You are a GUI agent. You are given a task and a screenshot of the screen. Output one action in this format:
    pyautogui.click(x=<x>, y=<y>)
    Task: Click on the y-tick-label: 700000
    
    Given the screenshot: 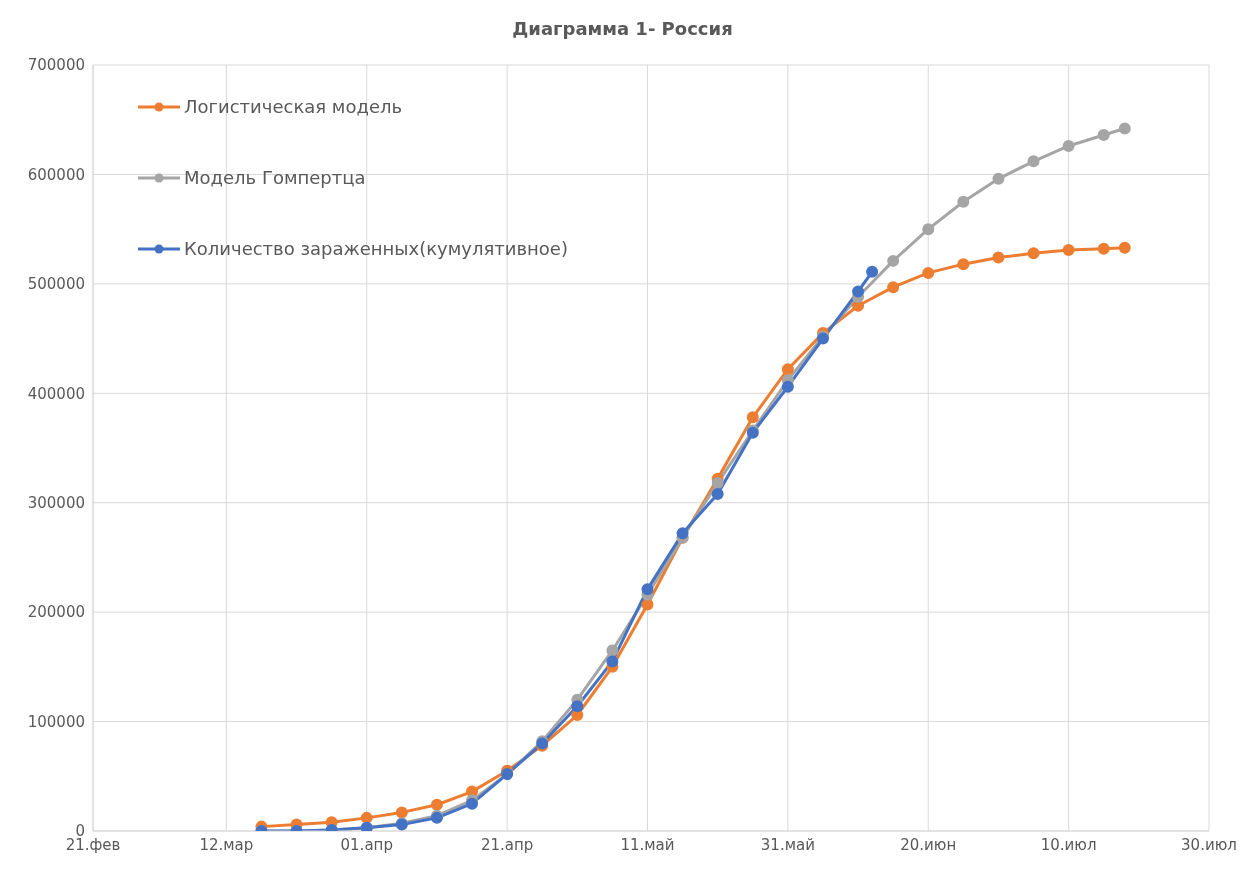 What is the action you would take?
    pyautogui.click(x=56, y=65)
    